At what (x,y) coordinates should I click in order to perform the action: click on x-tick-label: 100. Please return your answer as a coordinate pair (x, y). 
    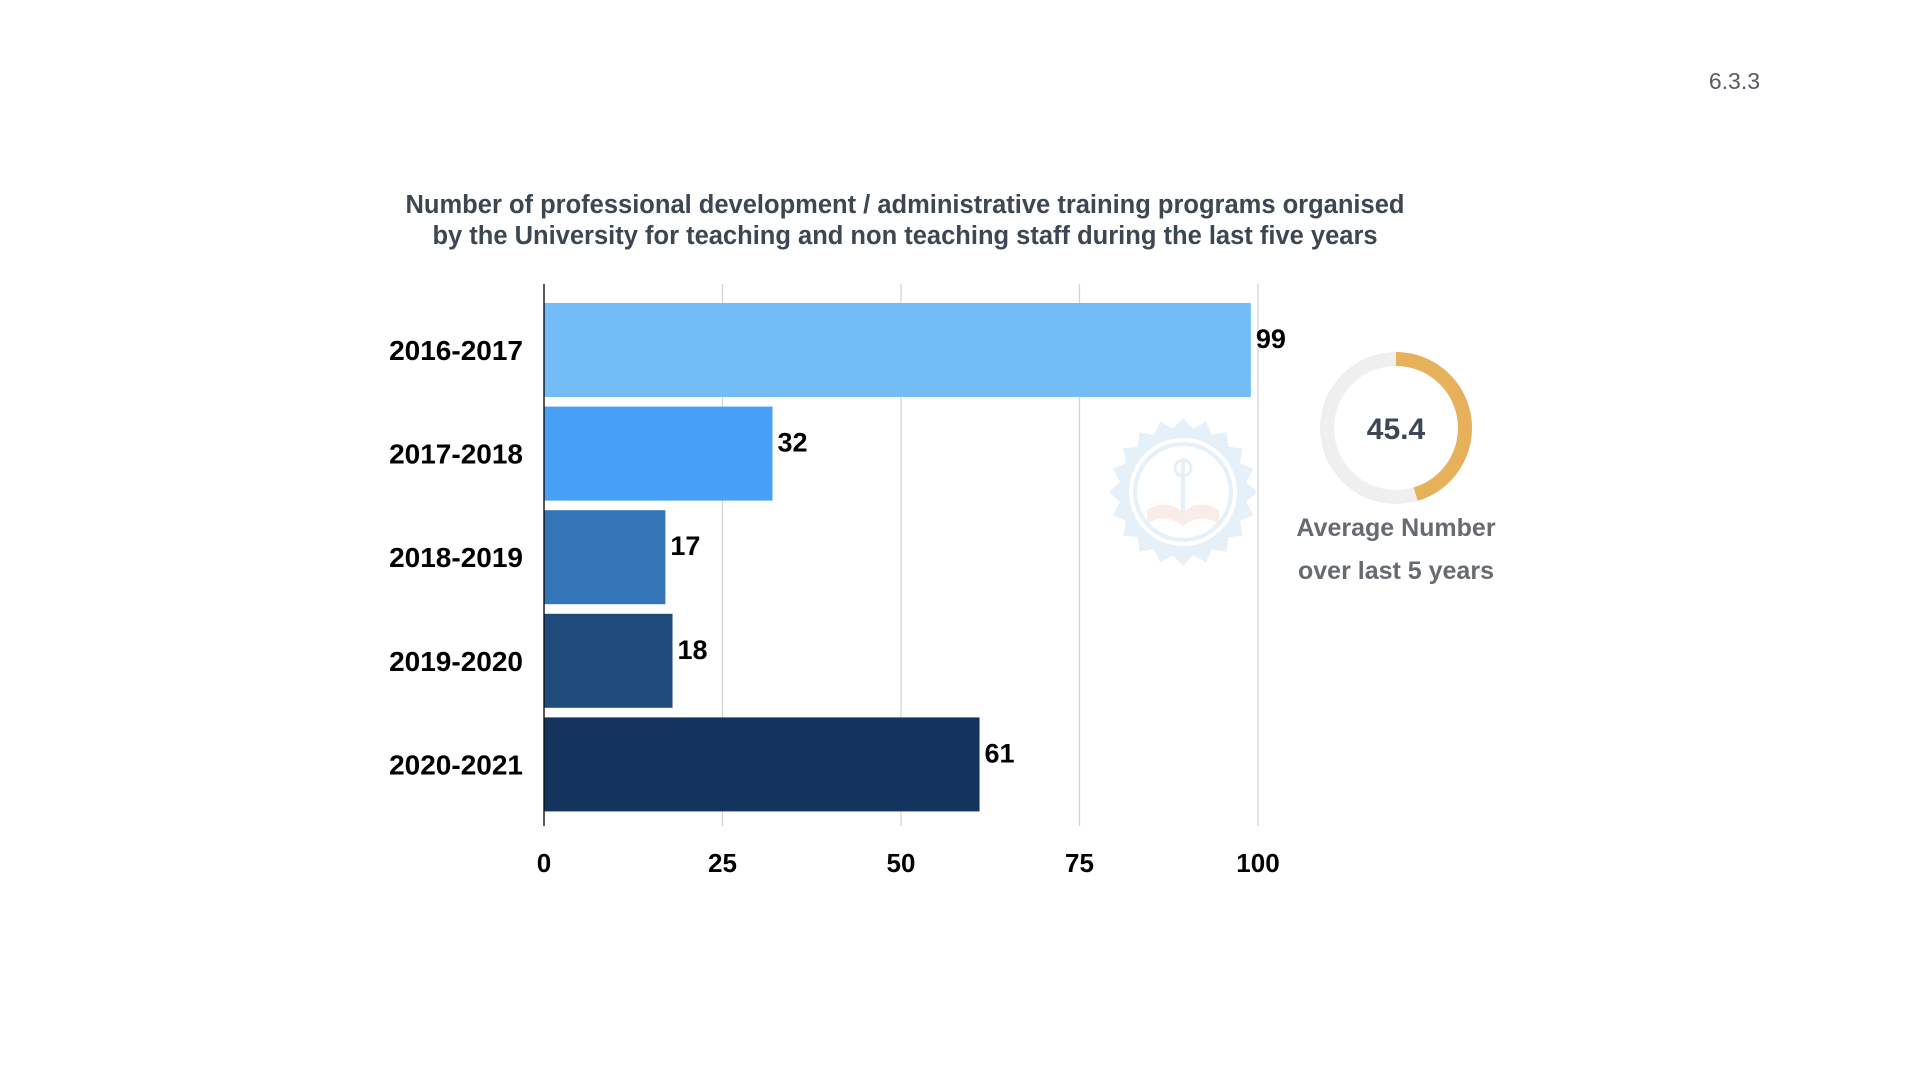
    Looking at the image, I should click on (1257, 863).